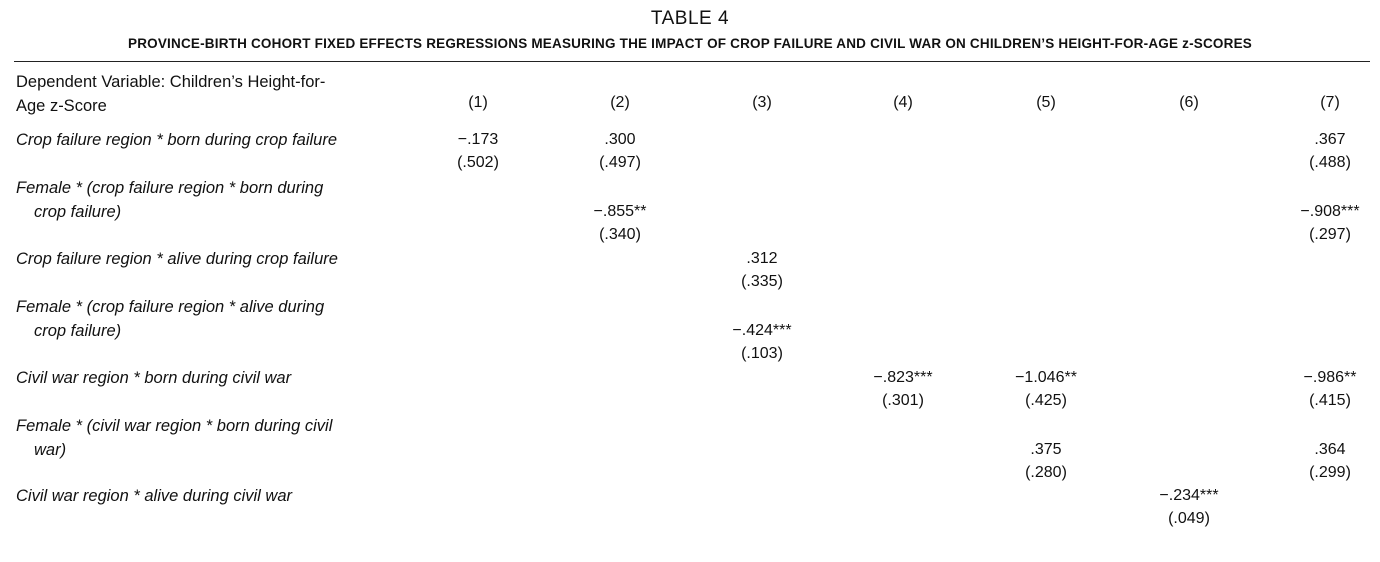 Image resolution: width=1380 pixels, height=562 pixels. I want to click on coefficient: −.234***, so click(1189, 495).